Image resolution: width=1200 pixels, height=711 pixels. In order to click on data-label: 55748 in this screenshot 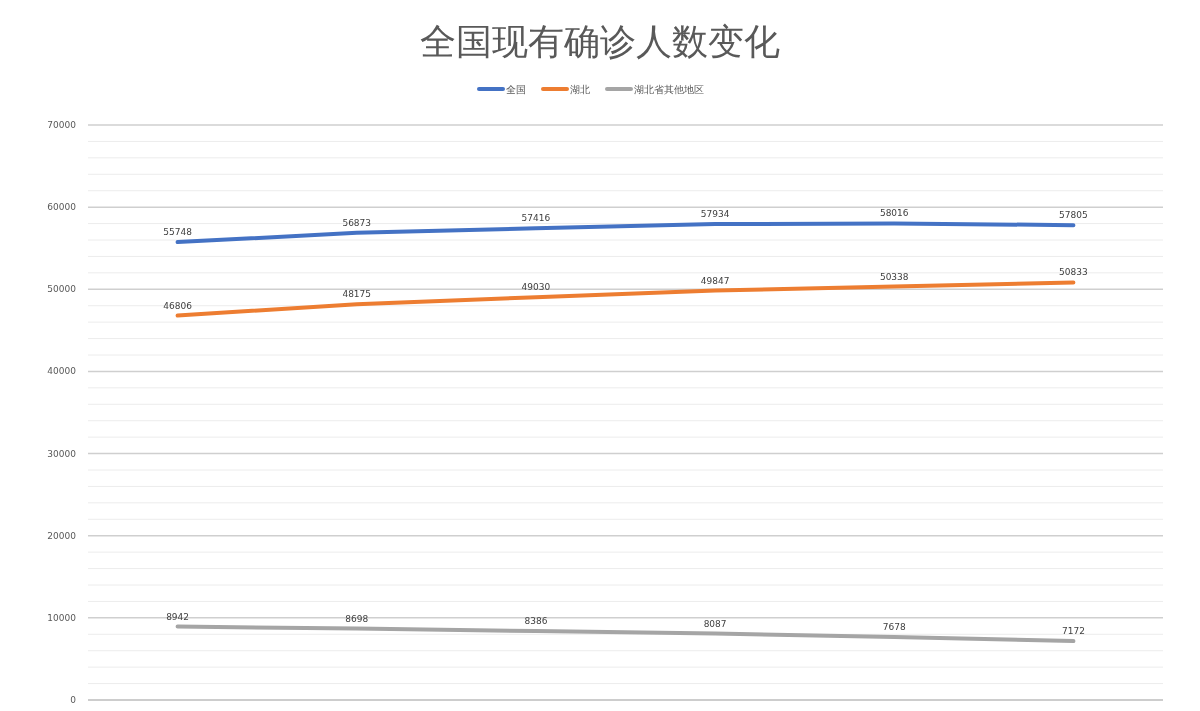, I will do `click(178, 232)`.